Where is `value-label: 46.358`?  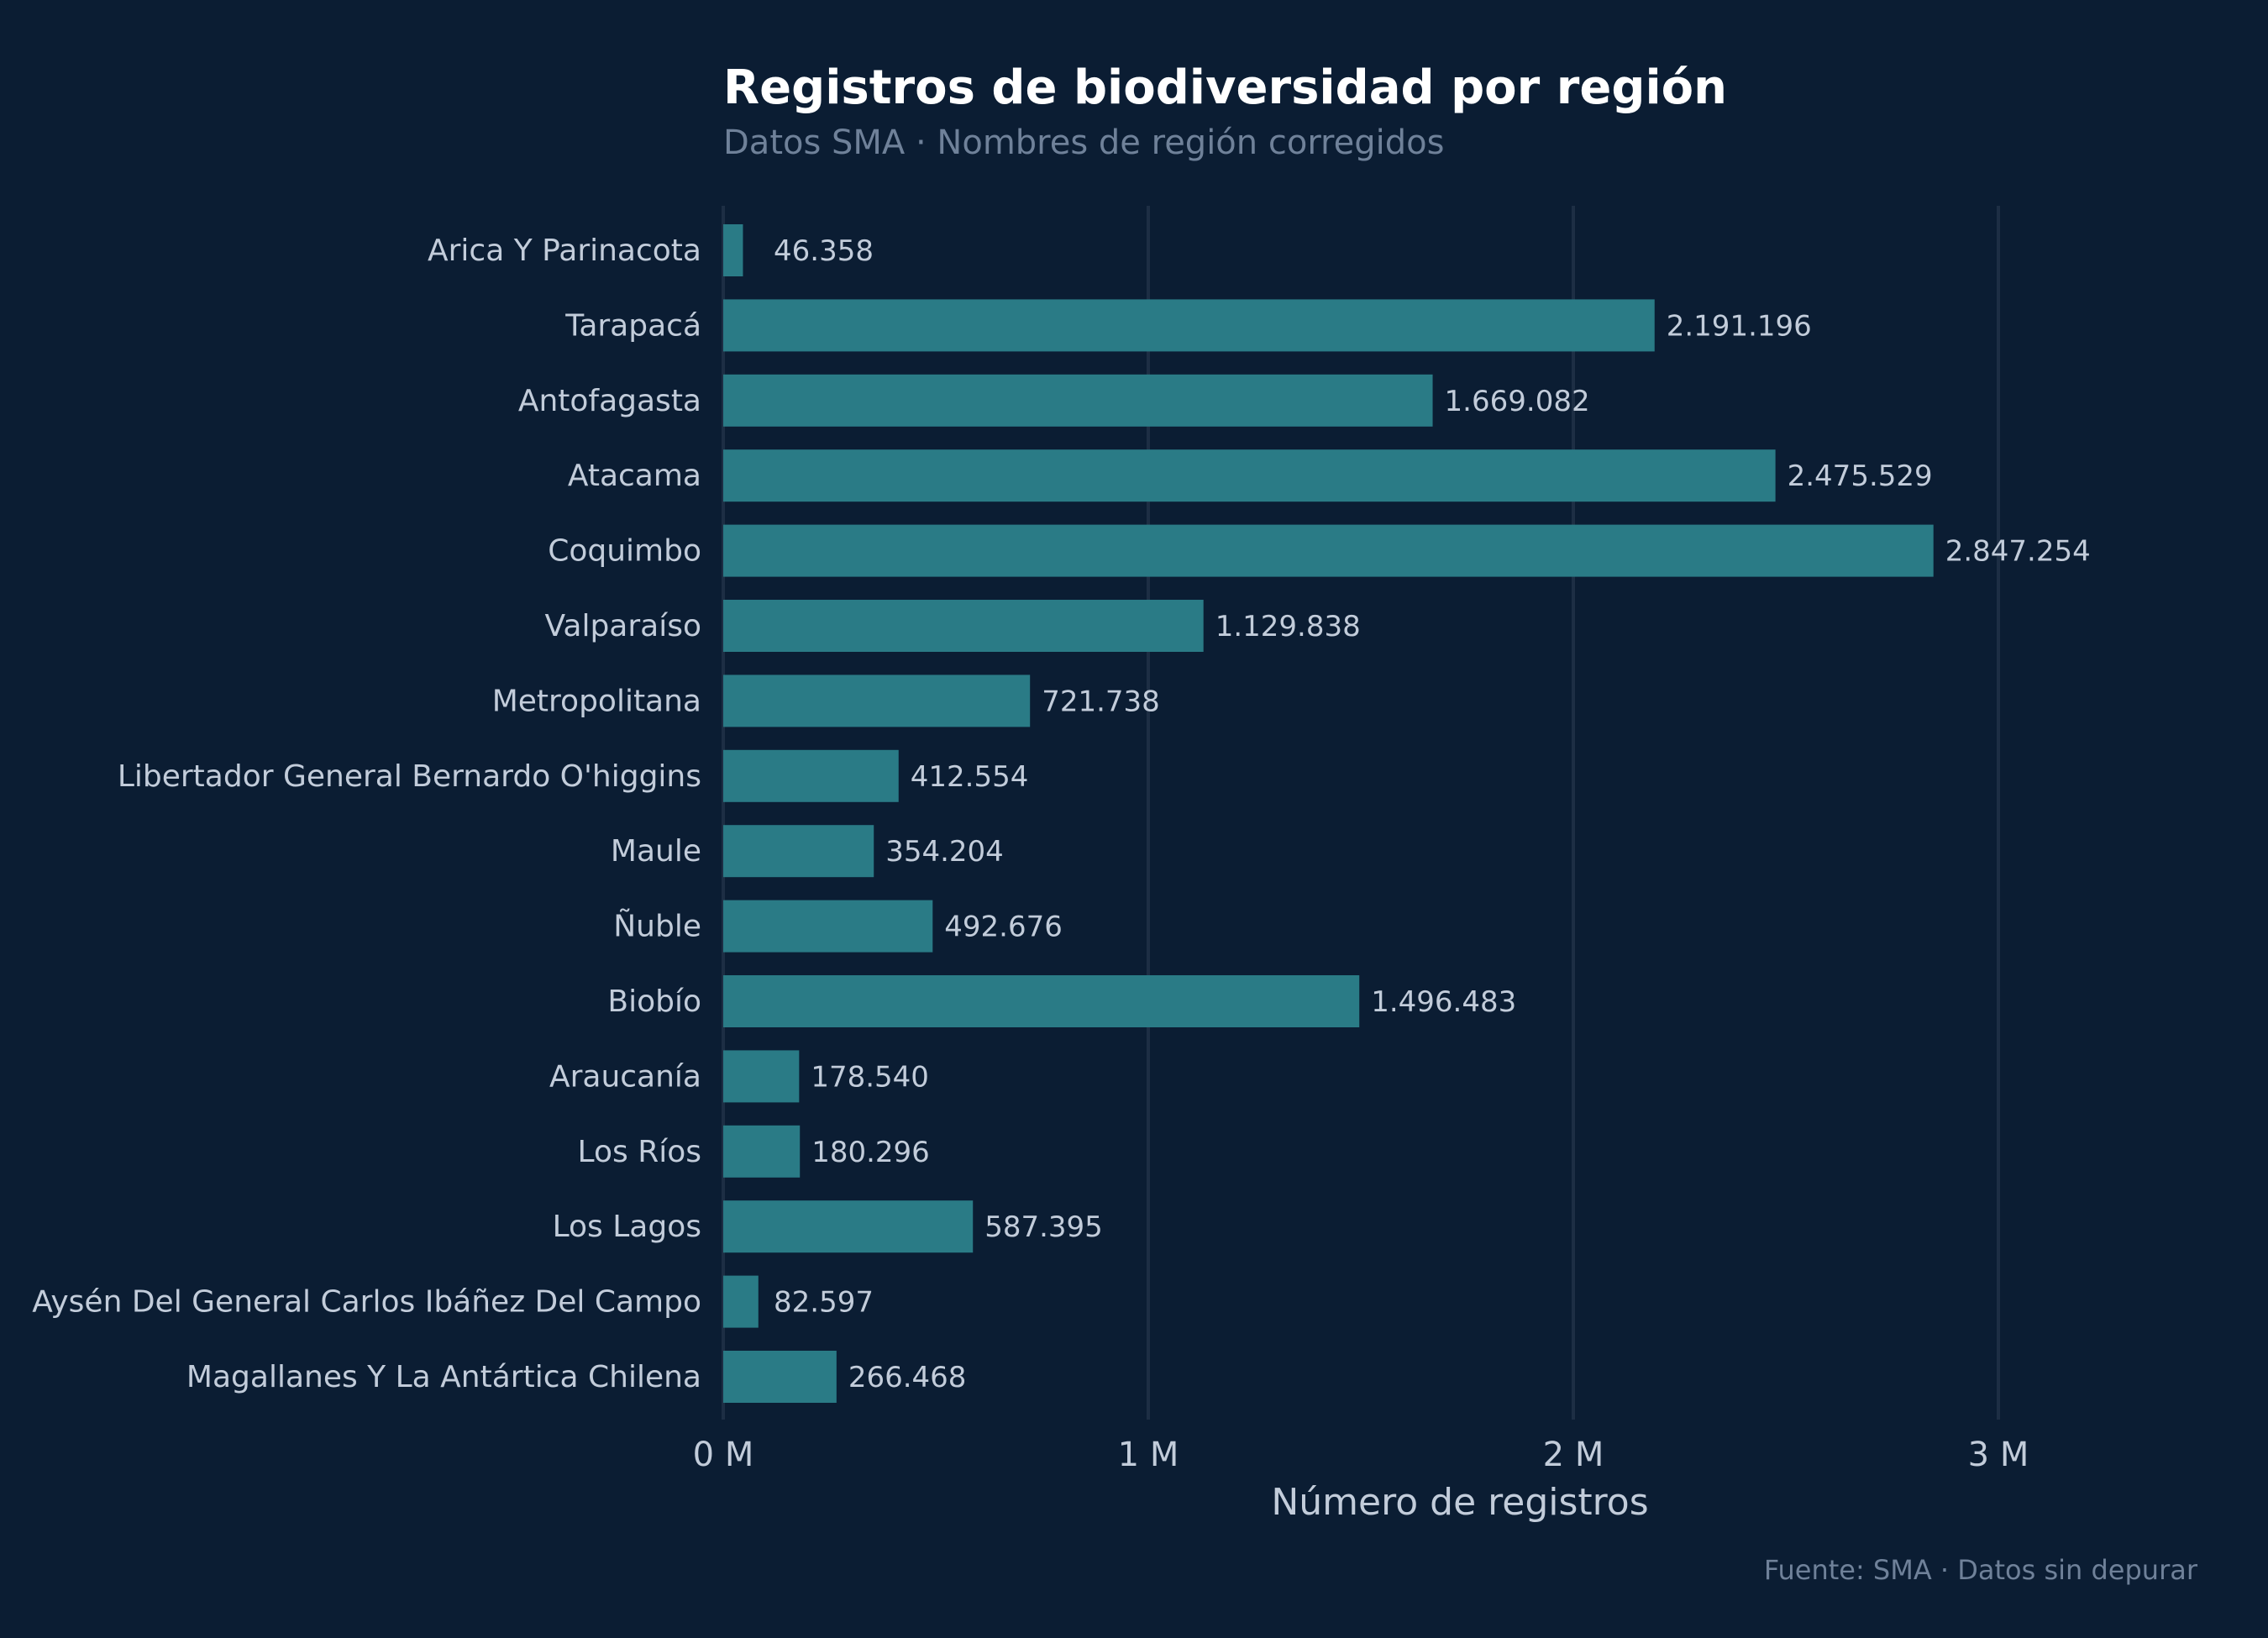
value-label: 46.358 is located at coordinates (824, 251).